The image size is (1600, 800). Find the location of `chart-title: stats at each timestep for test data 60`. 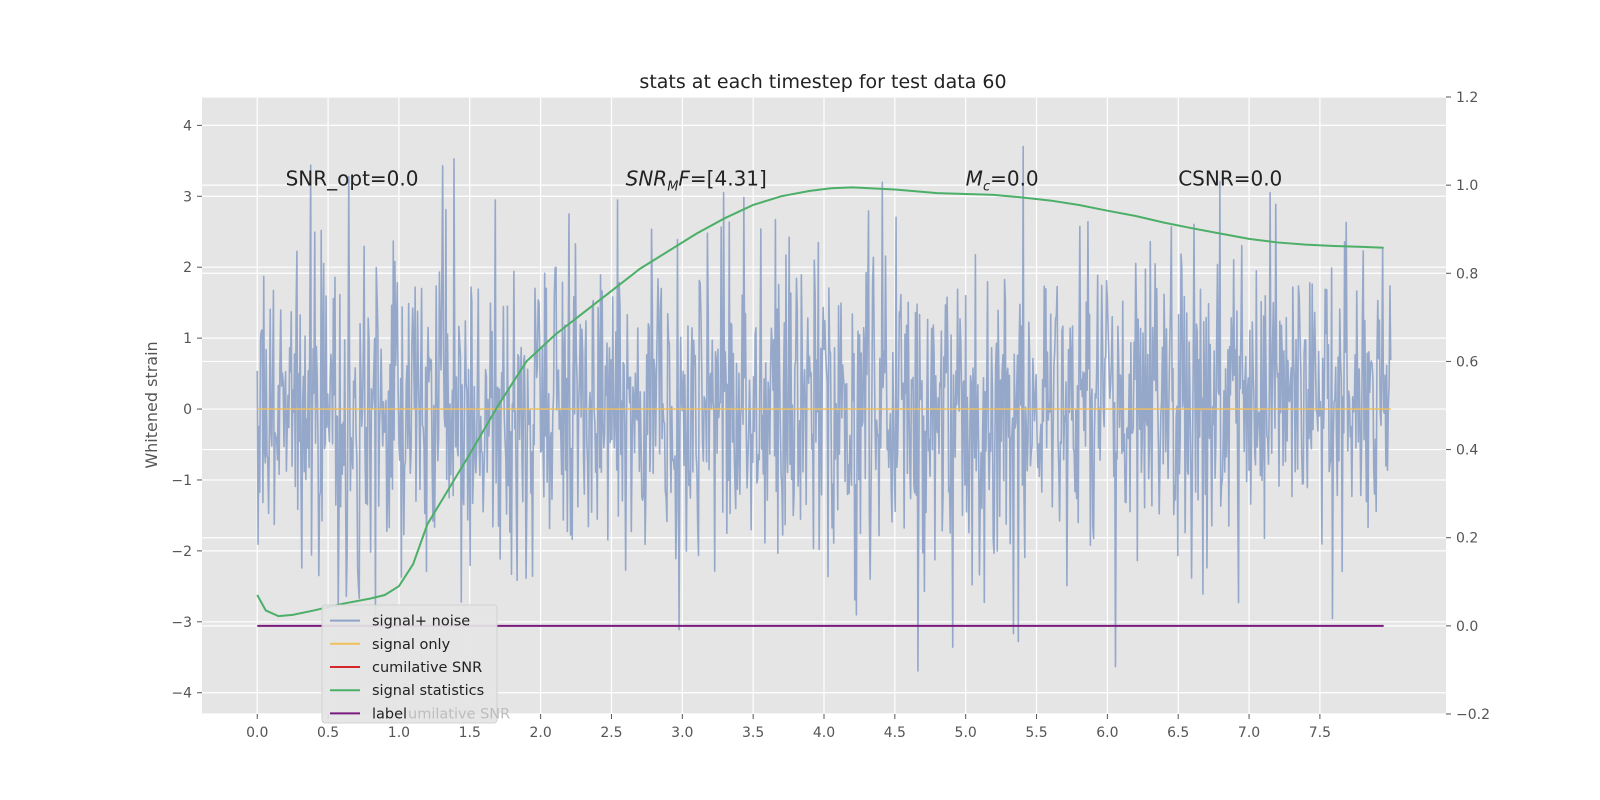

chart-title: stats at each timestep for test data 60 is located at coordinates (822, 82).